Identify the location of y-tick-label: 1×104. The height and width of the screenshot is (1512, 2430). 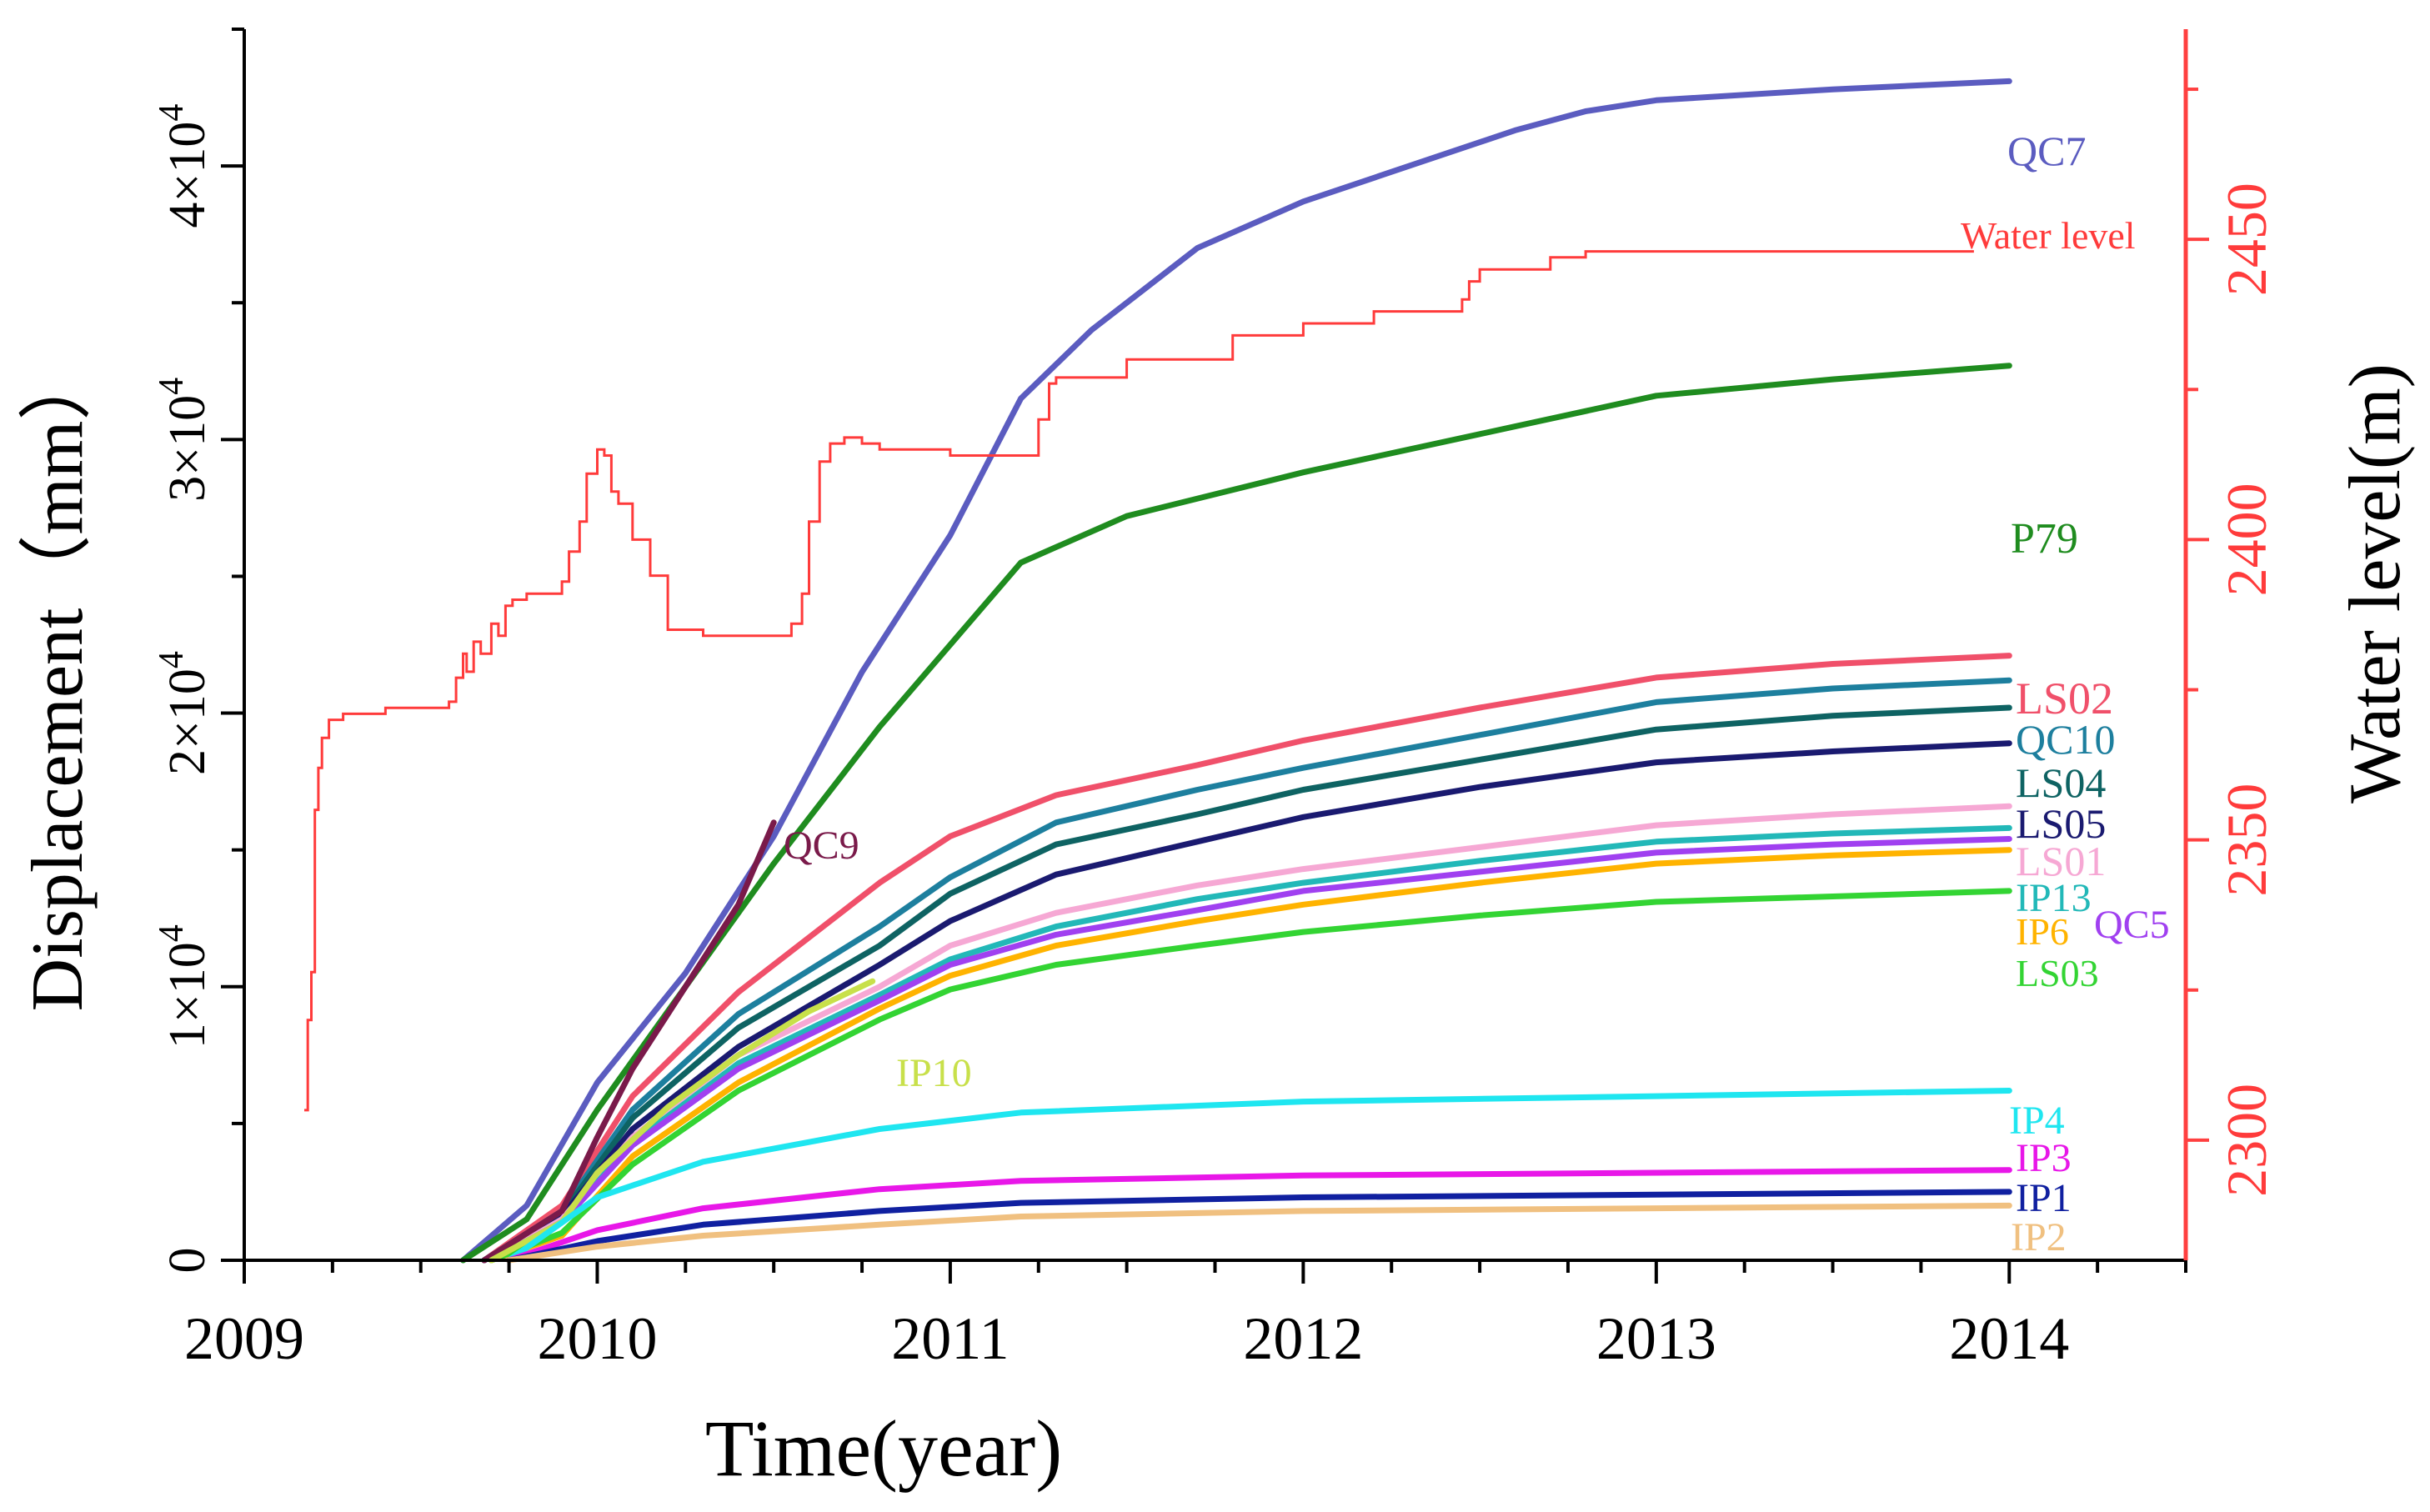
(184, 987).